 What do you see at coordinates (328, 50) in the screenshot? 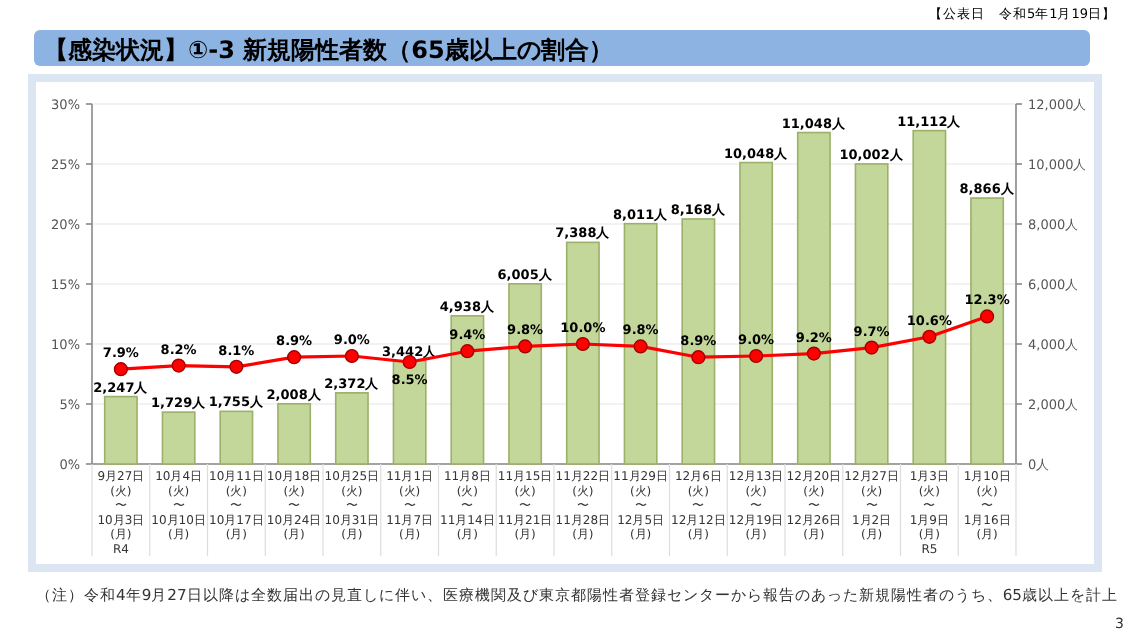
I see `chart-title: 【感染状況】①-3 新規陽性者数（65歳以上の割合）` at bounding box center [328, 50].